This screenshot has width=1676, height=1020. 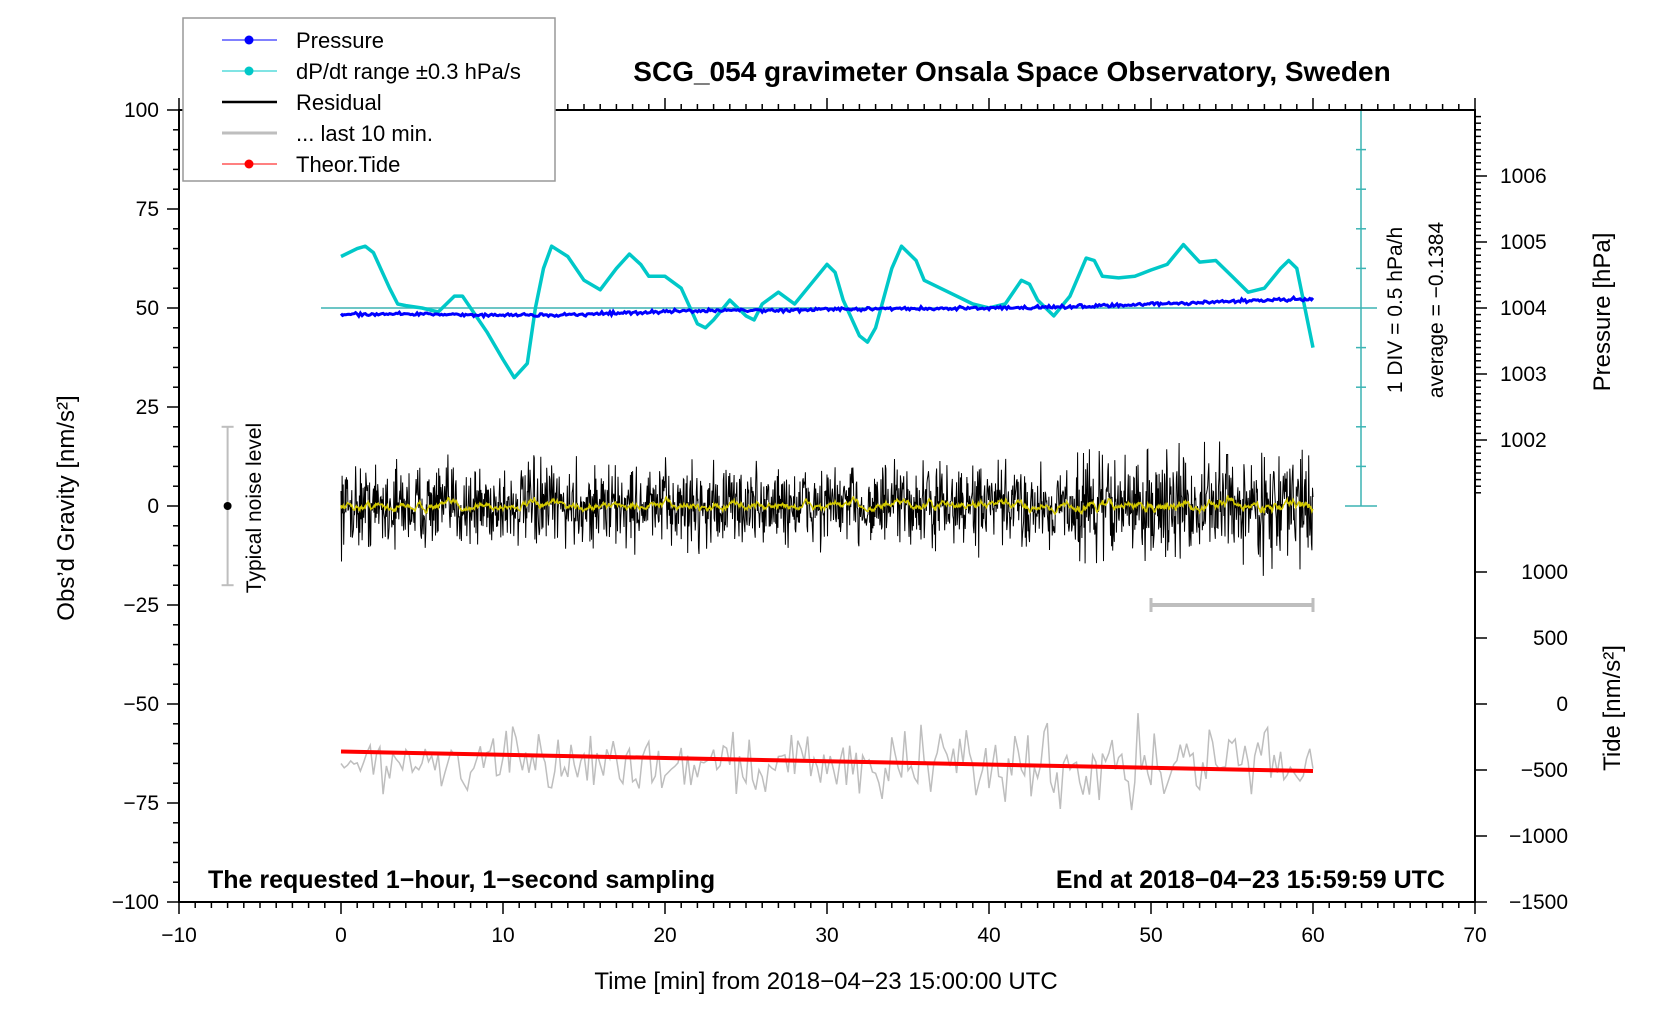 I want to click on y-tick-label: −50, so click(x=141, y=704).